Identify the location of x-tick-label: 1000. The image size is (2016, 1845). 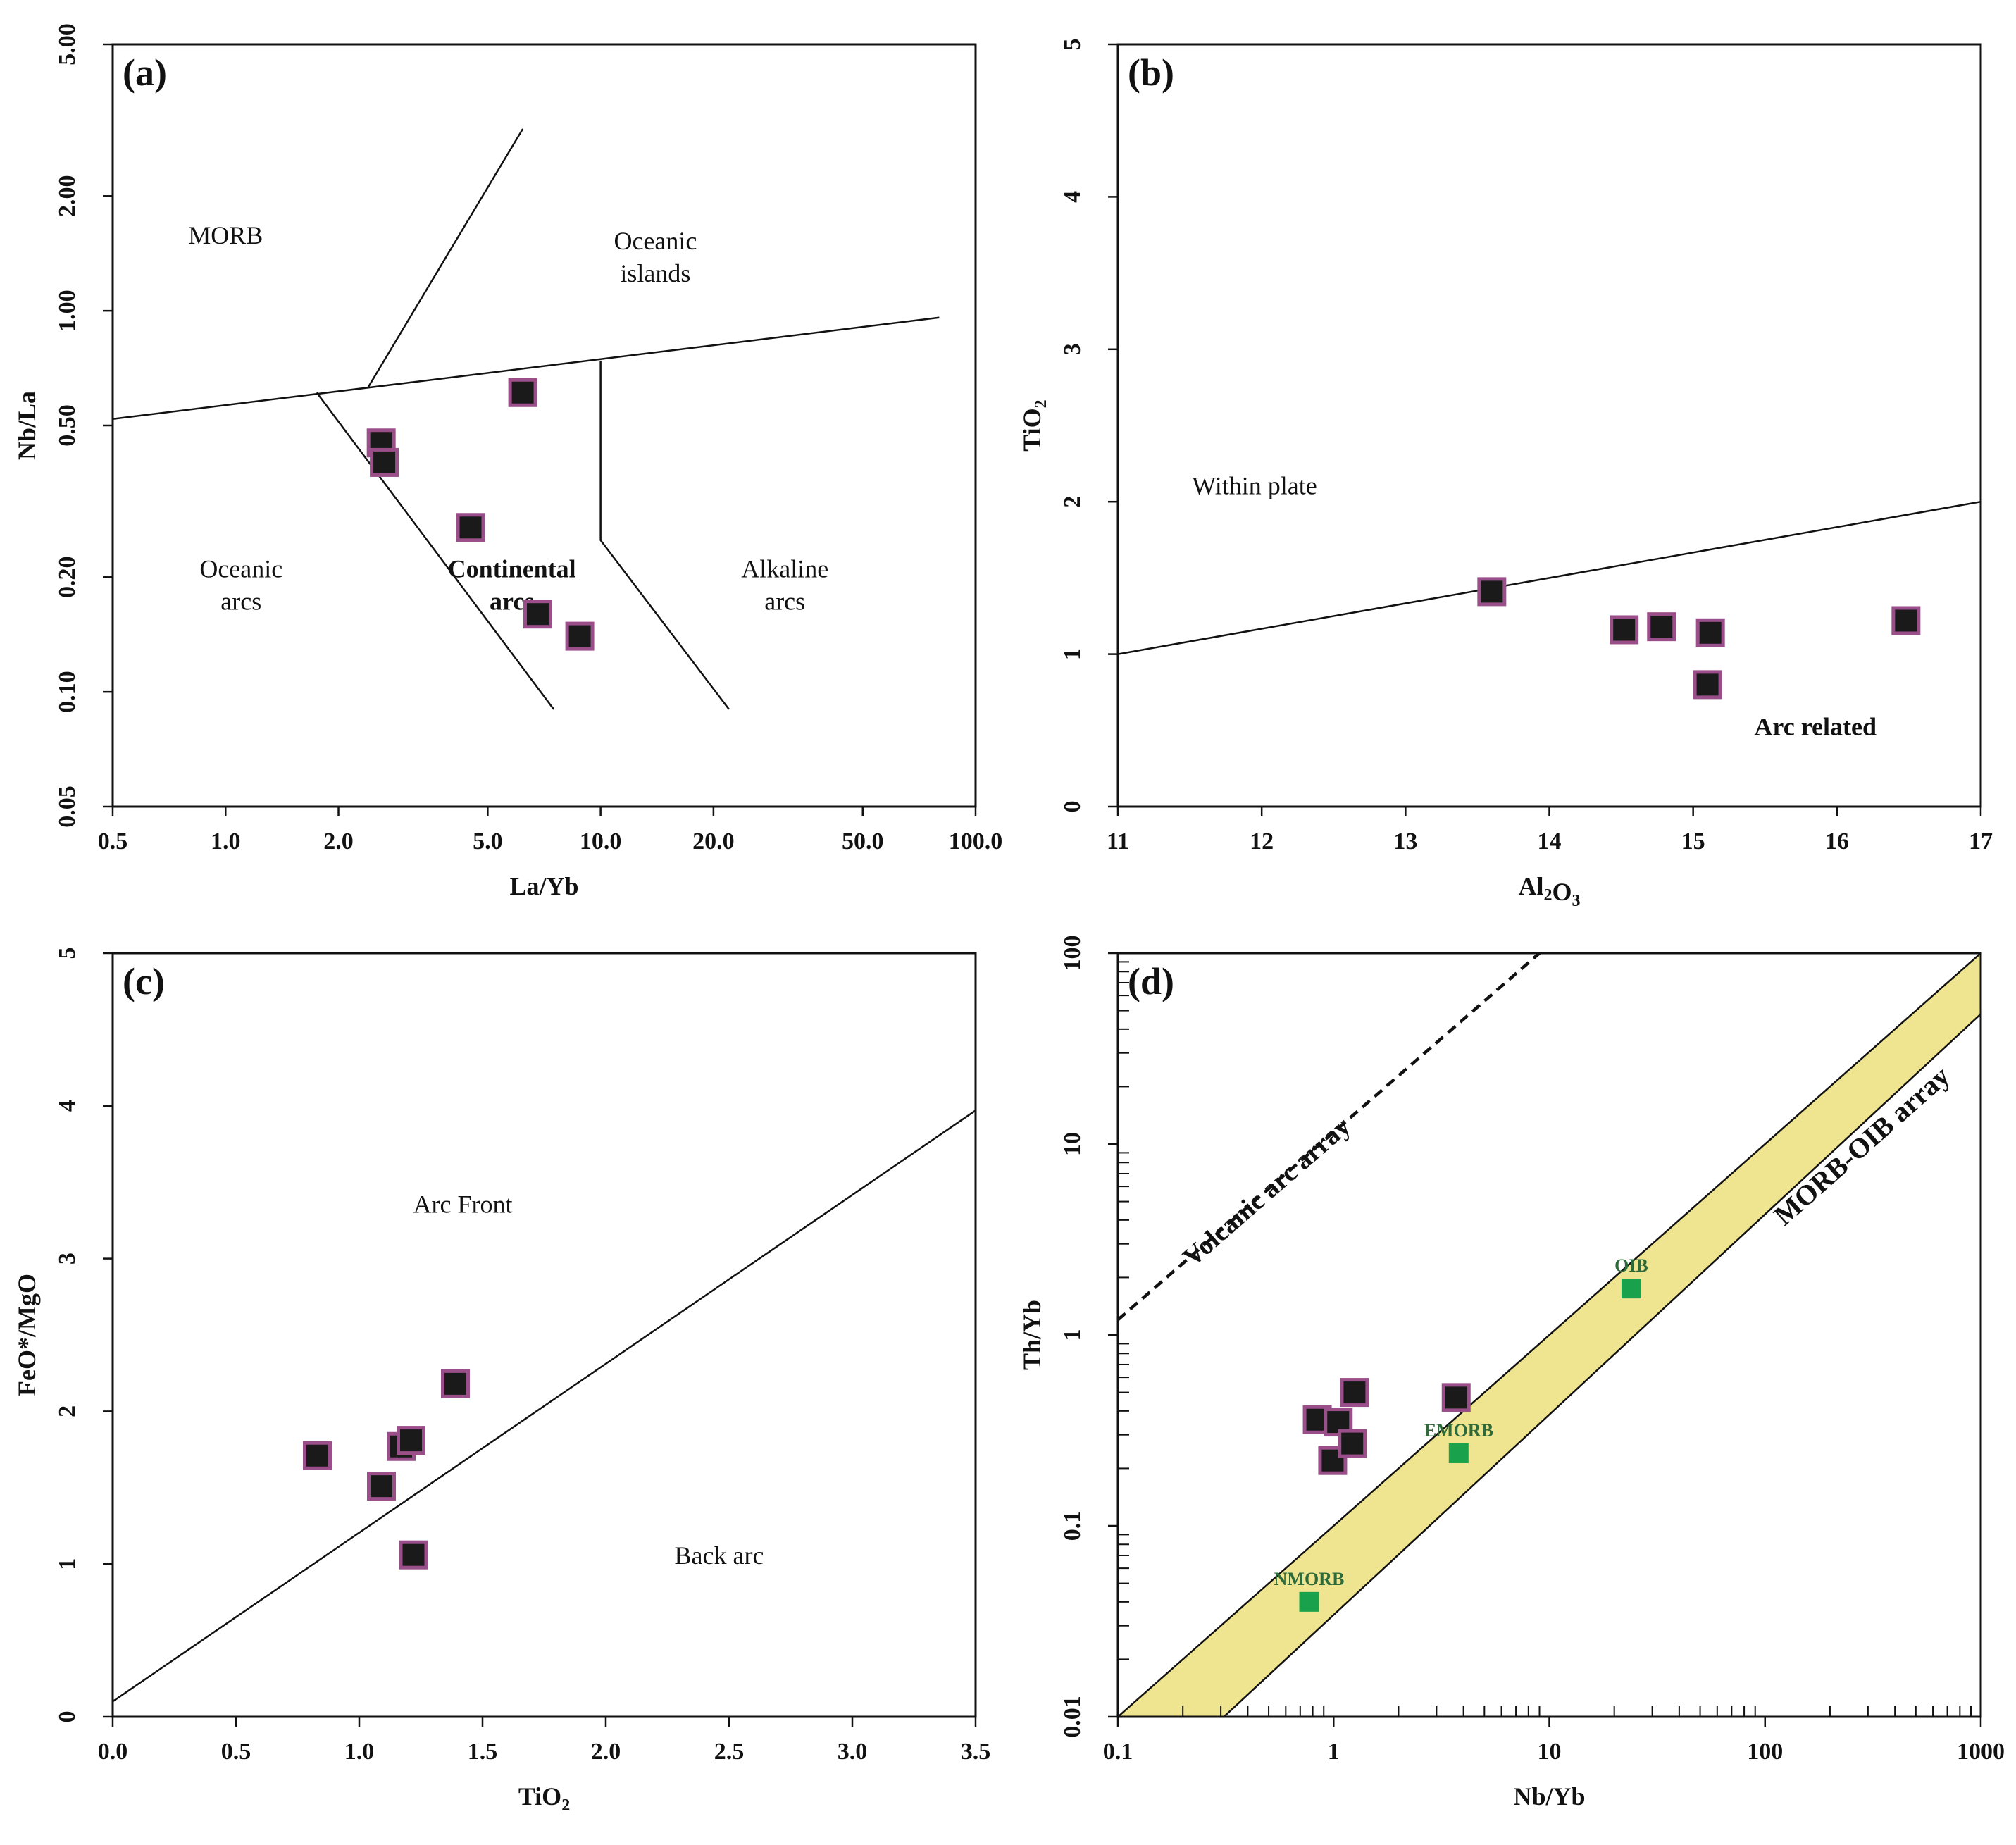
(1981, 1752).